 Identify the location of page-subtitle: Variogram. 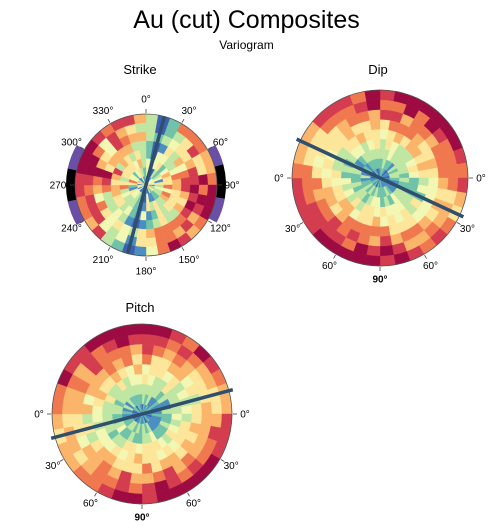
(246, 45).